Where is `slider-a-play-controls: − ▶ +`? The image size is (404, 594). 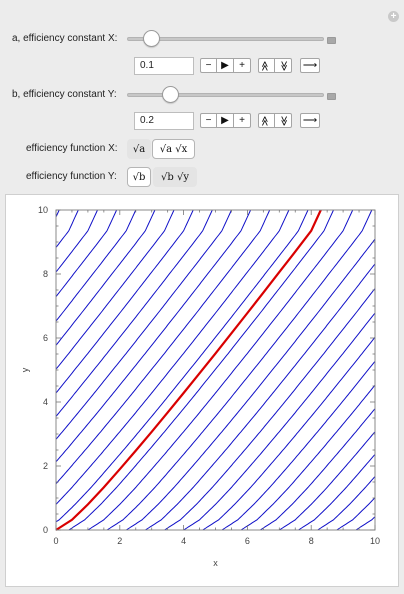
slider-a-play-controls: − ▶ + is located at coordinates (225, 65).